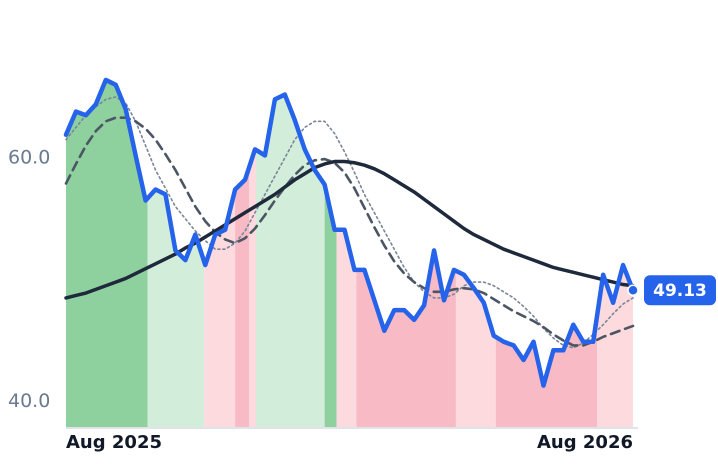 Image resolution: width=718 pixels, height=464 pixels. What do you see at coordinates (29, 157) in the screenshot?
I see `y-tick-label: 60.0` at bounding box center [29, 157].